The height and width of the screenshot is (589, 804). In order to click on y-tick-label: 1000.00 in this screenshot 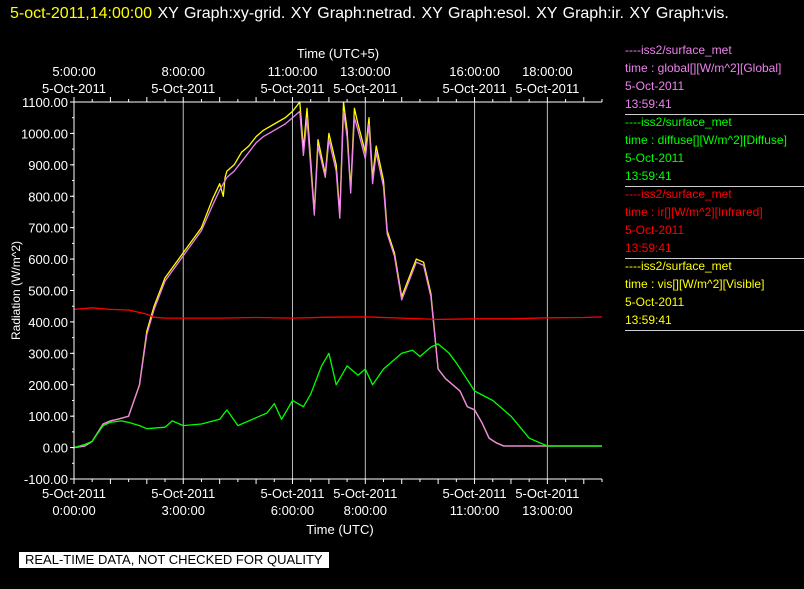, I will do `click(44, 133)`.